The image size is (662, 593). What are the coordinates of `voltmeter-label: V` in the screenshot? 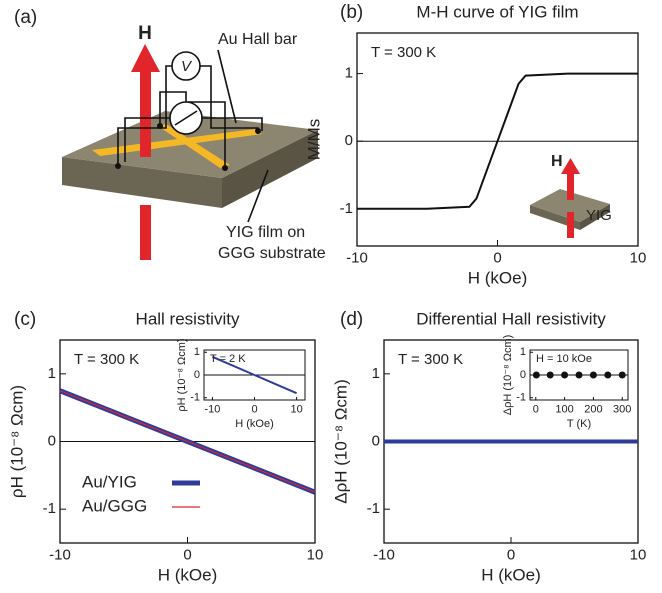 It's located at (187, 66).